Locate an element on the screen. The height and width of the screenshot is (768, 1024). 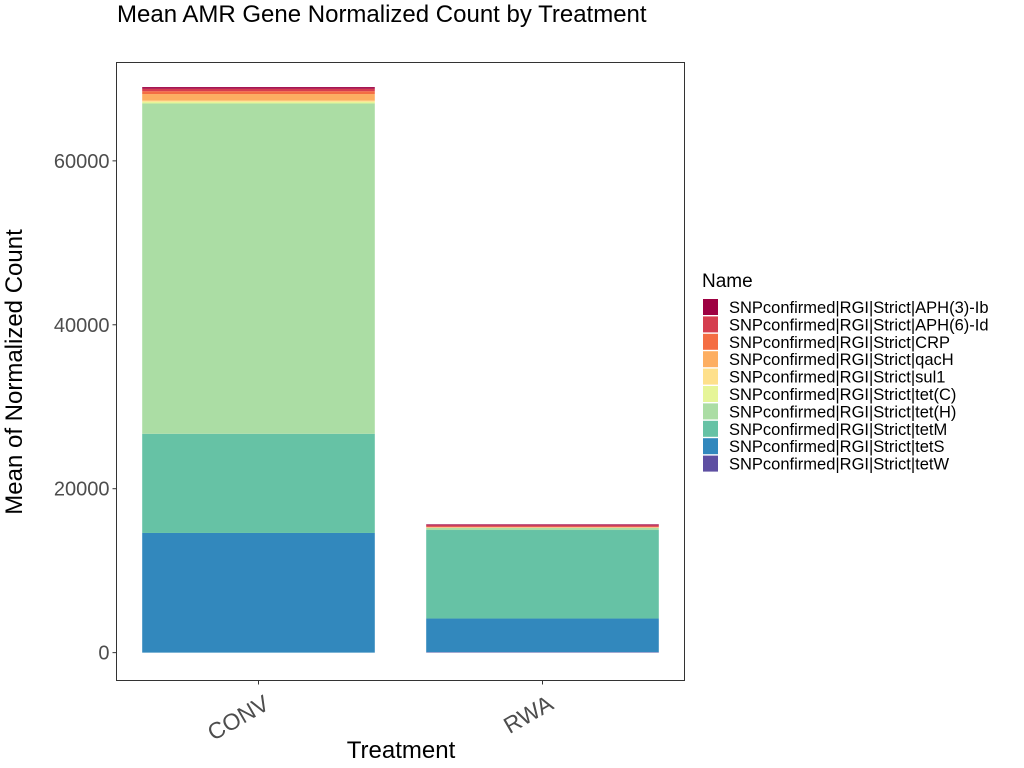
legend-label: SNPconfirmed|RGI|Strict|APH(6)-Id is located at coordinates (859, 325).